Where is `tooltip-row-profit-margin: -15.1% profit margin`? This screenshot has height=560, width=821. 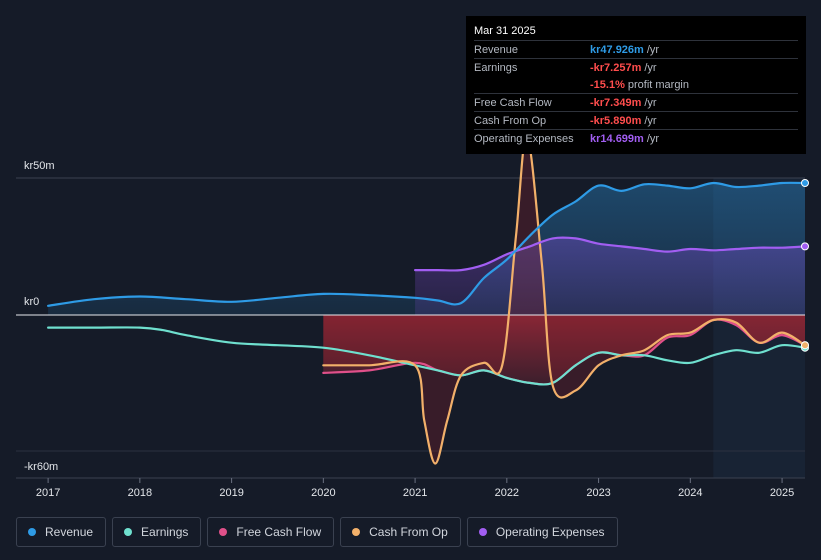
tooltip-row-profit-margin: -15.1% profit margin is located at coordinates (636, 84).